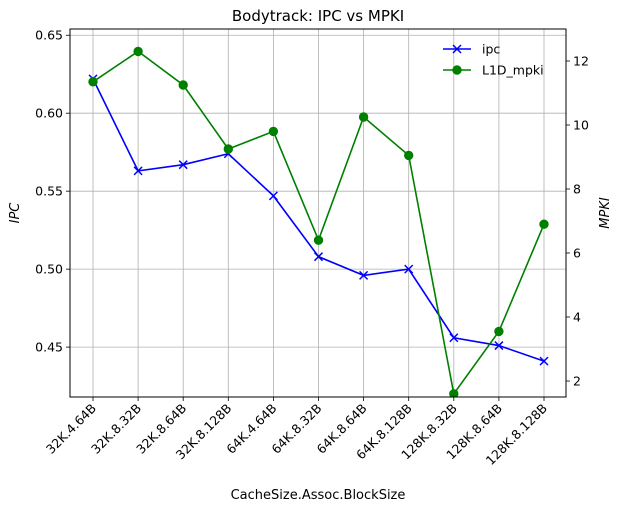 The height and width of the screenshot is (512, 623). What do you see at coordinates (577, 317) in the screenshot?
I see `y-right-tick-label: 4` at bounding box center [577, 317].